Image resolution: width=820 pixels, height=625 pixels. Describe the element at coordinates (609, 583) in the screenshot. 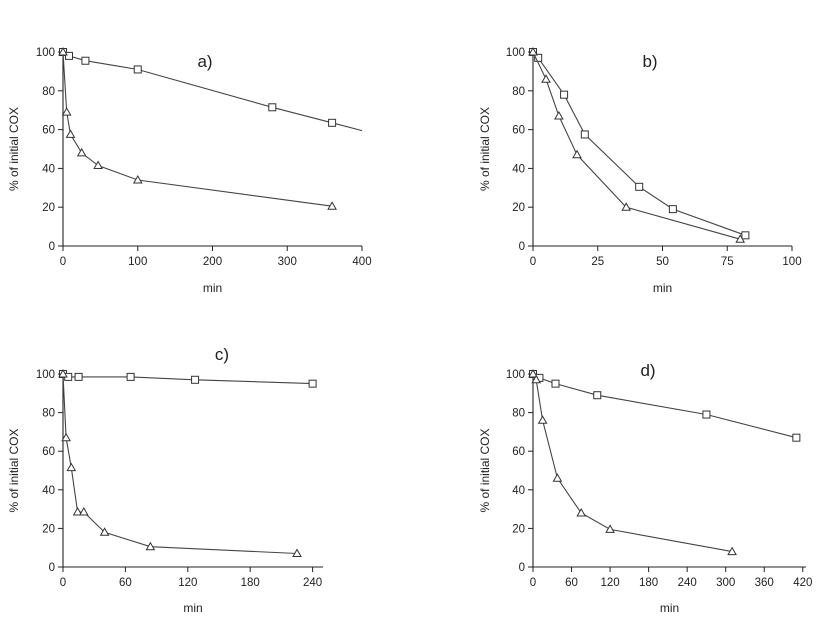

I see `x-tick-label: 120` at that location.